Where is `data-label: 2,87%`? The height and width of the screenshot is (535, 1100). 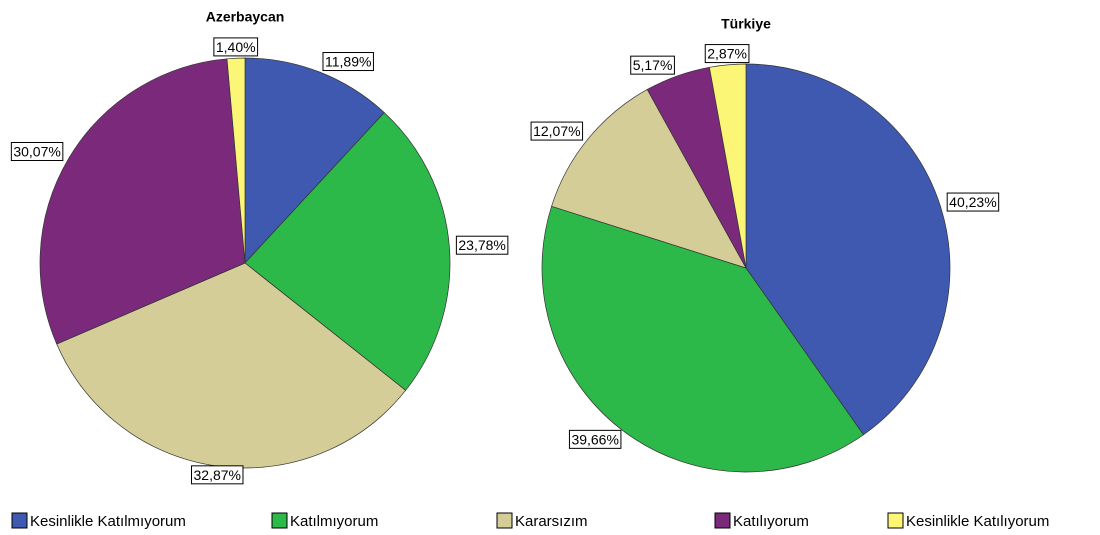 data-label: 2,87% is located at coordinates (727, 54).